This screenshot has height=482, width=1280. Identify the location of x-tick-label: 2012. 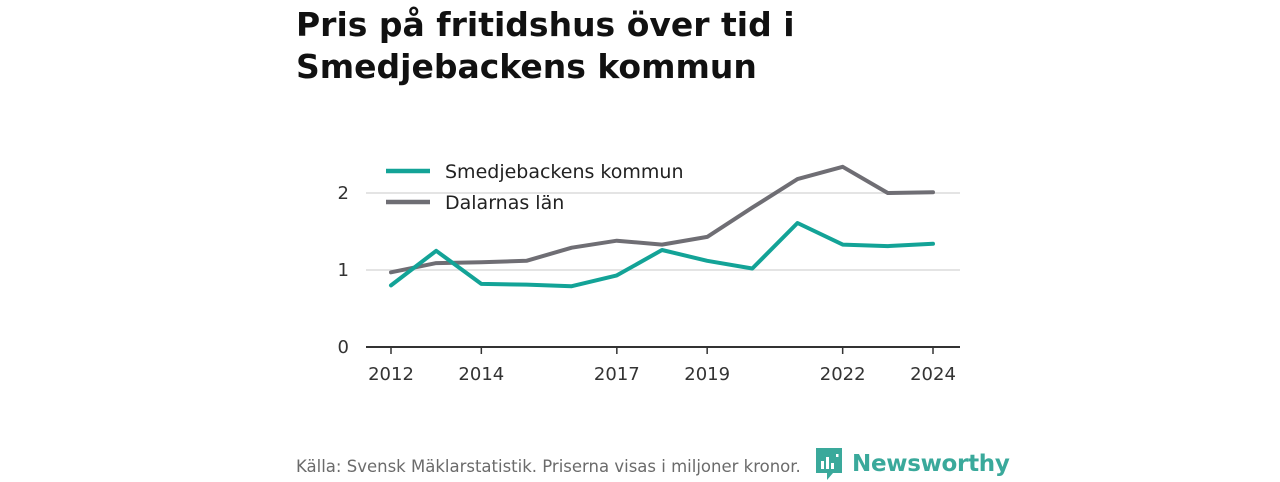
(391, 374).